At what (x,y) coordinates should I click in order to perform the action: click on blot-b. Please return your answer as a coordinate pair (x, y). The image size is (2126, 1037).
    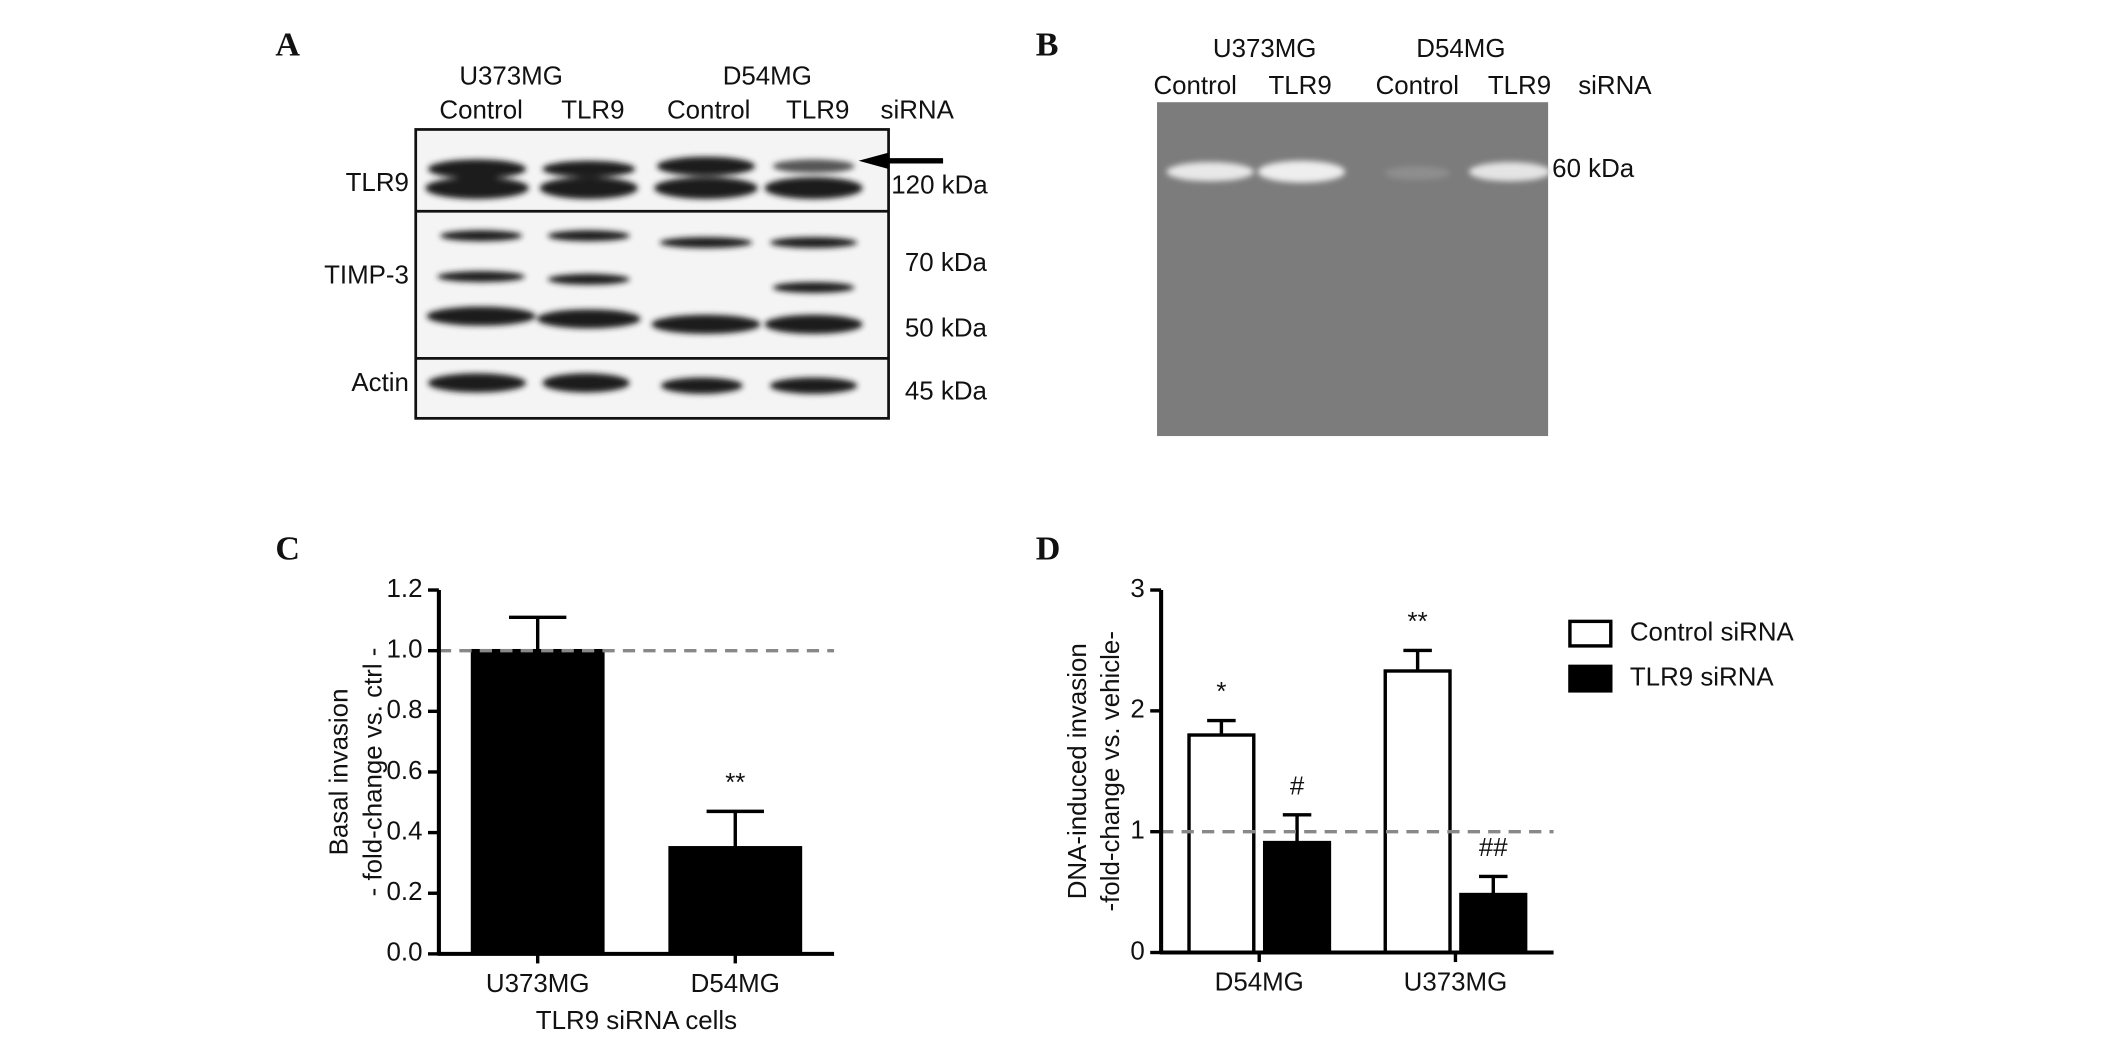
    Looking at the image, I should click on (1354, 269).